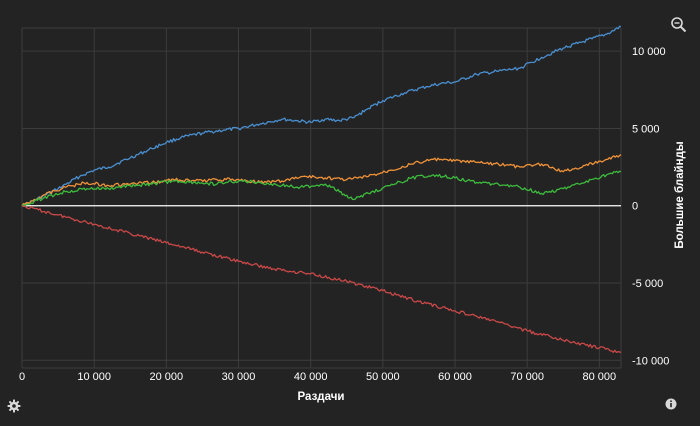 Image resolution: width=700 pixels, height=426 pixels. I want to click on x-tick-label: 60 000, so click(455, 377).